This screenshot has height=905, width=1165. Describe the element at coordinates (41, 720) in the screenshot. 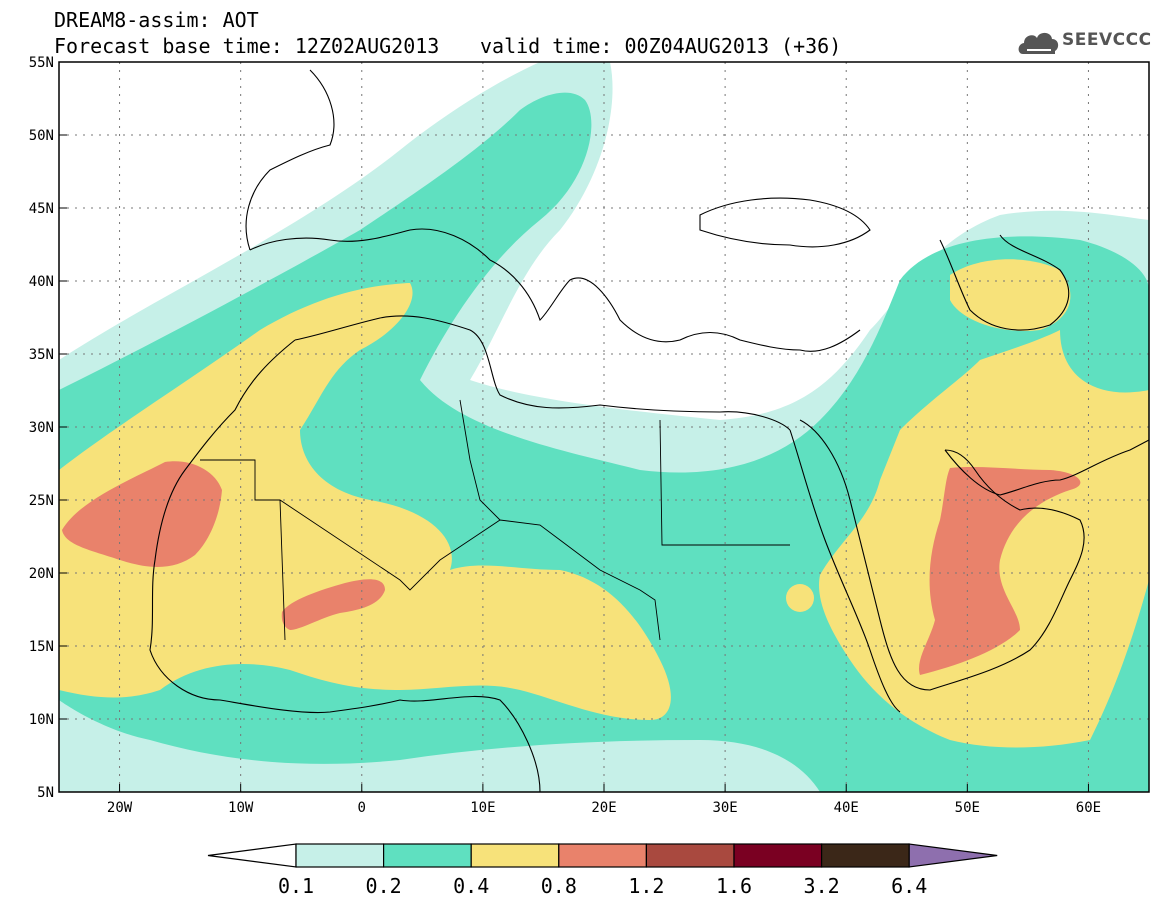

I see `lat-label: 10N` at that location.